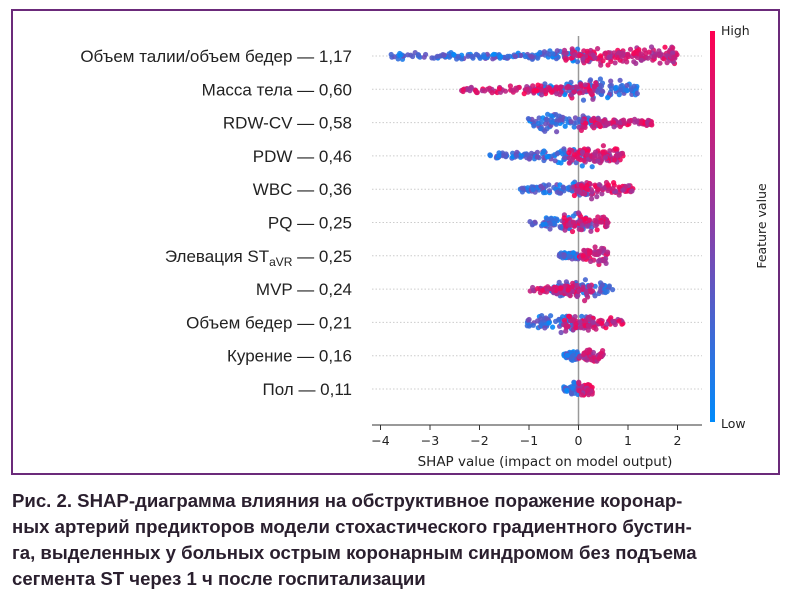 The image size is (791, 598). What do you see at coordinates (529, 440) in the screenshot?
I see `x-tick-label: −1` at bounding box center [529, 440].